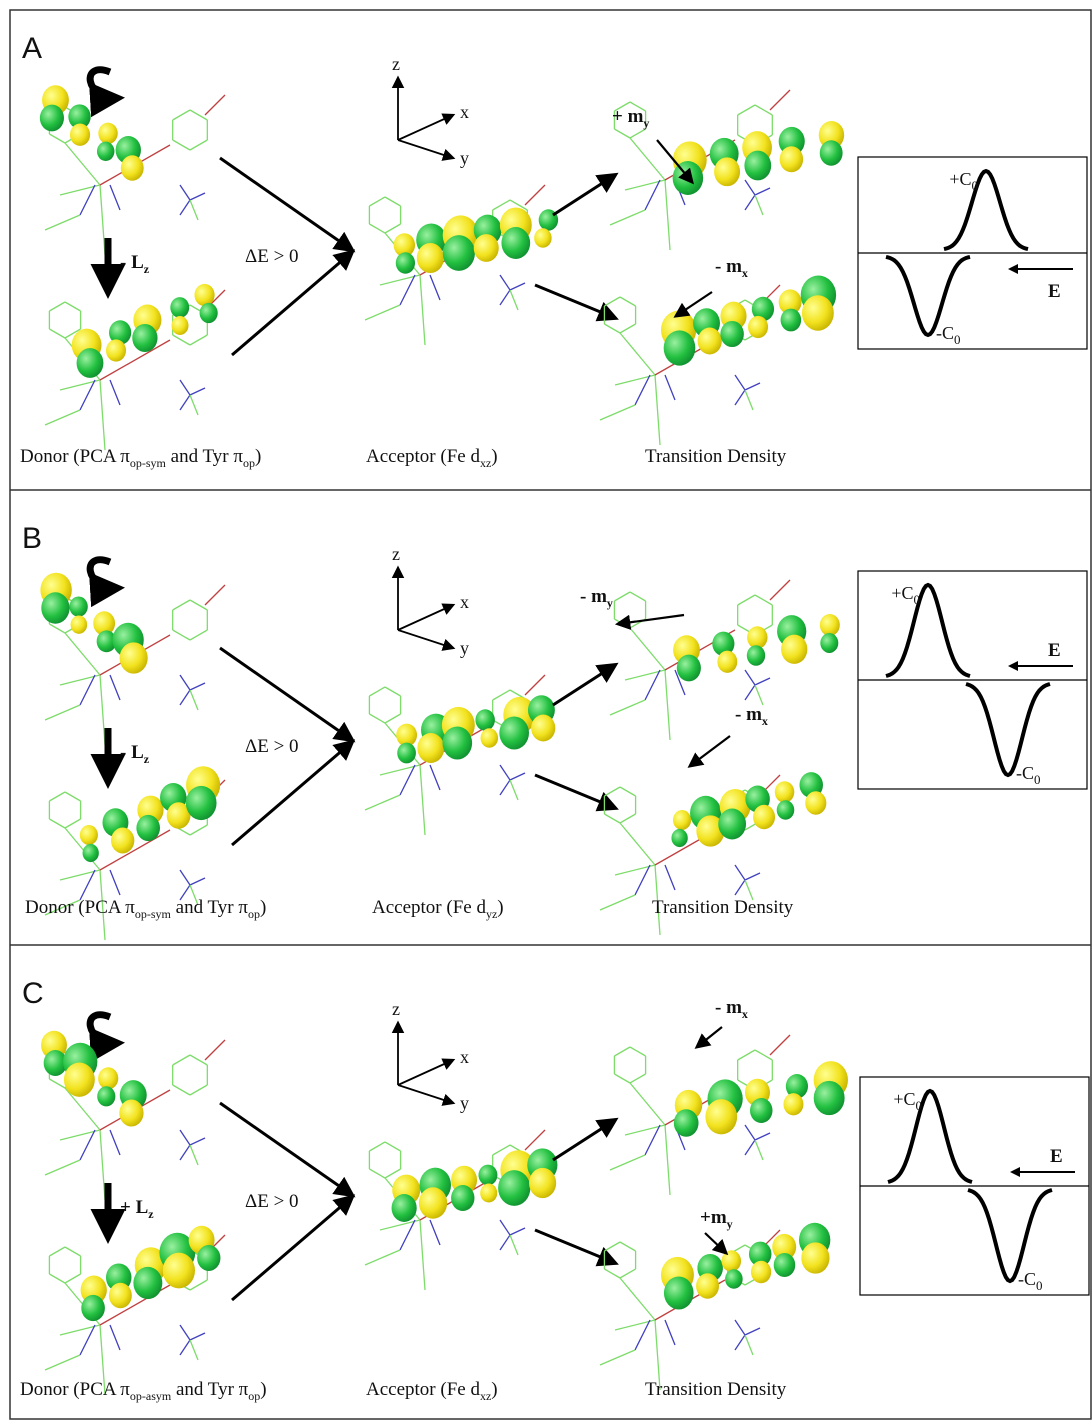 This screenshot has width=1092, height=1420. What do you see at coordinates (132, 752) in the screenshot?
I see `text-part: - L` at bounding box center [132, 752].